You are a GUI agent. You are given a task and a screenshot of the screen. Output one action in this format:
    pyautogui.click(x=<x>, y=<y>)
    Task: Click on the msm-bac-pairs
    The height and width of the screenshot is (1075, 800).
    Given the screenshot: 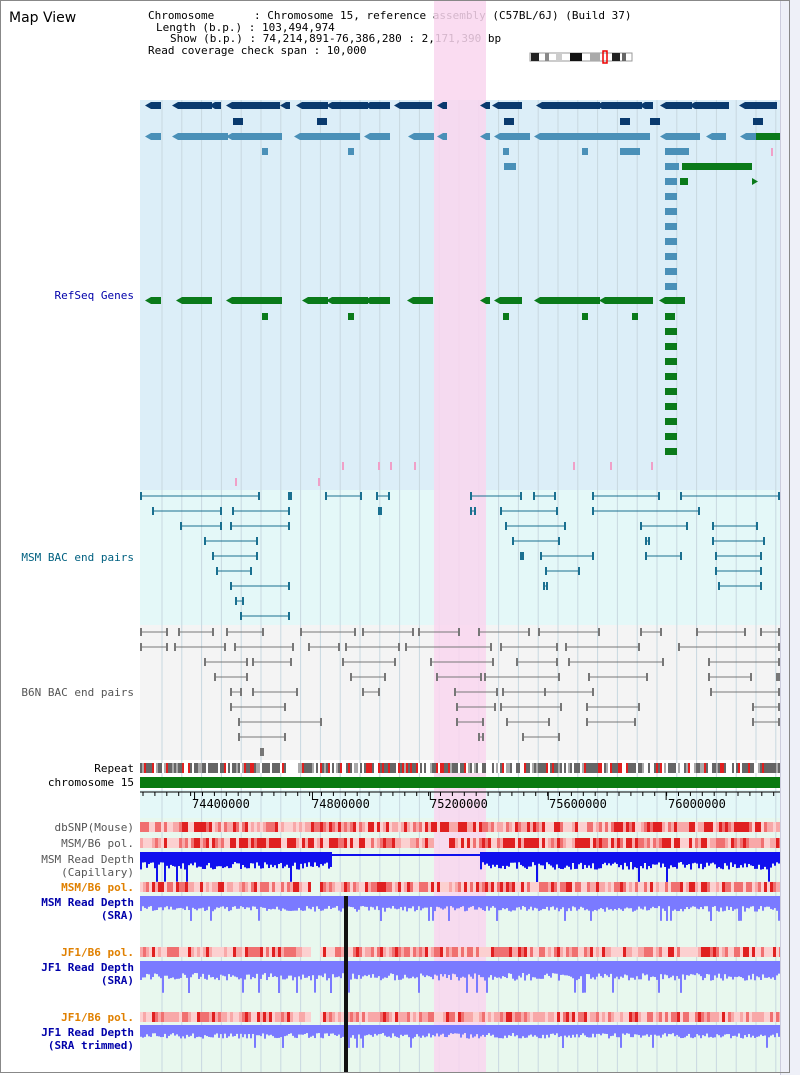 What is the action you would take?
    pyautogui.click(x=460, y=556)
    